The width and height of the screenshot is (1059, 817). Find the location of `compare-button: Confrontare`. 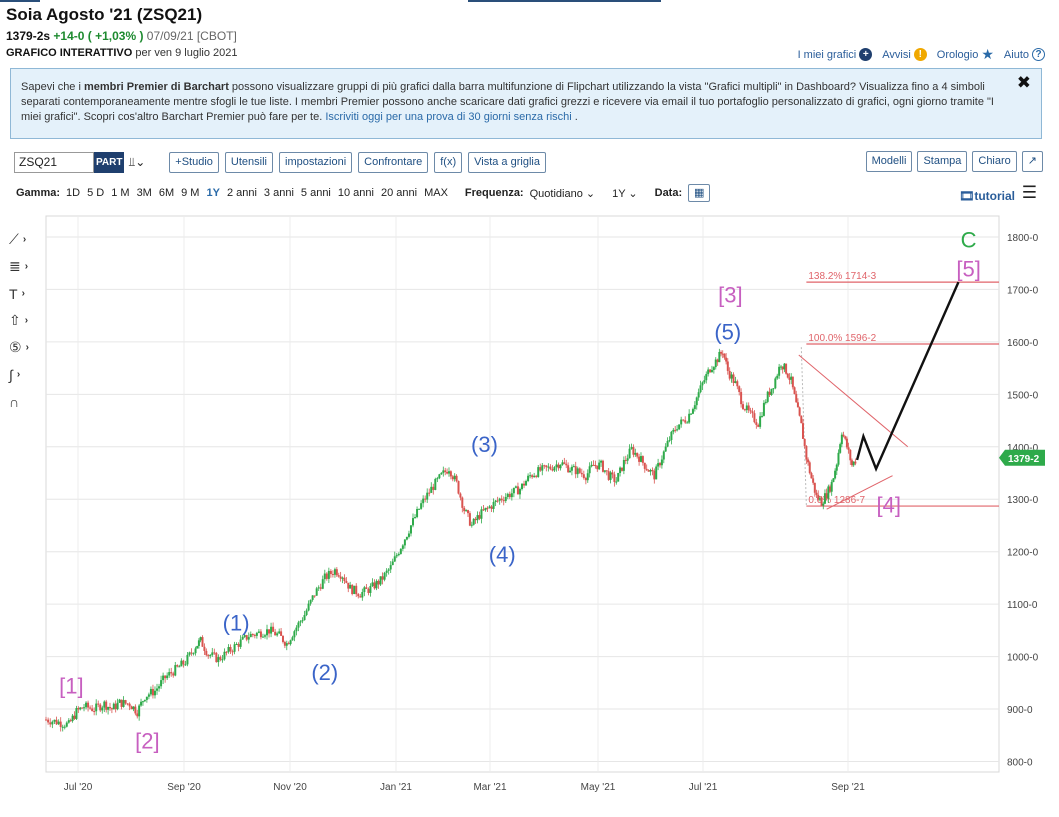

compare-button: Confrontare is located at coordinates (393, 162).